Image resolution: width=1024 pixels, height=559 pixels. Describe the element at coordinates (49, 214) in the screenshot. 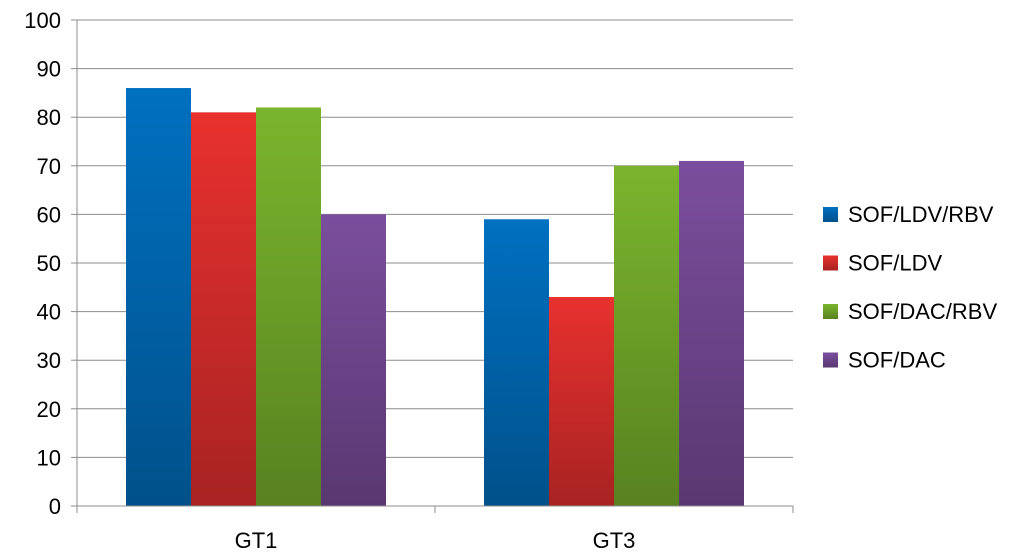

I see `y-tick-label: 60` at that location.